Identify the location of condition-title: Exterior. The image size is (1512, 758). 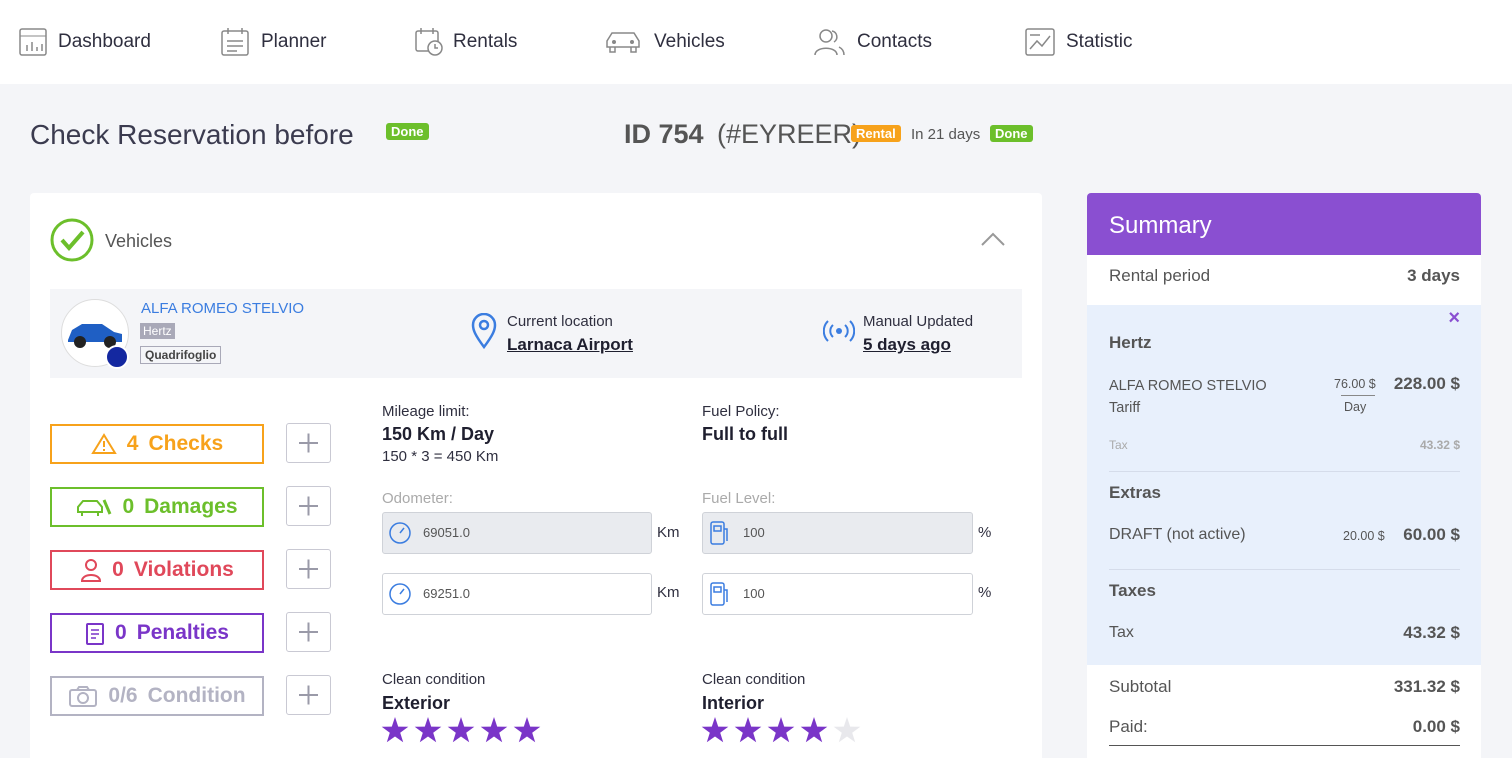
(416, 703).